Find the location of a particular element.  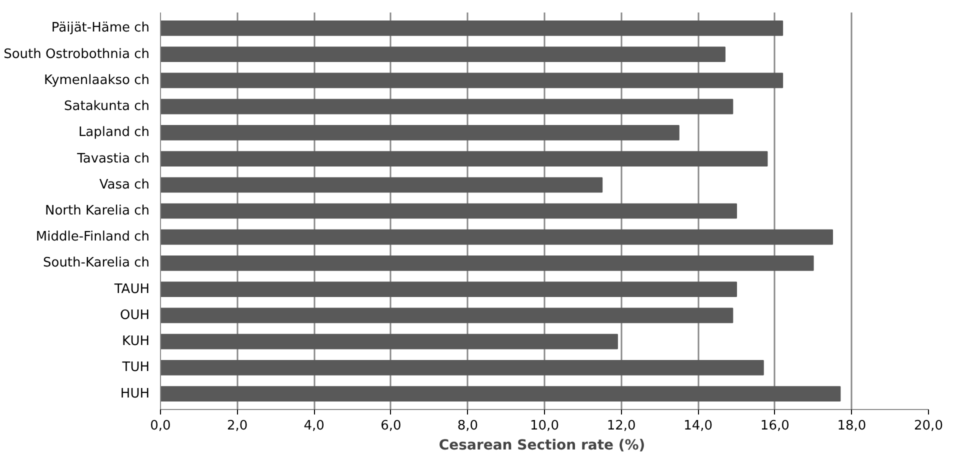

x-tick-label: 4,0 is located at coordinates (314, 426).